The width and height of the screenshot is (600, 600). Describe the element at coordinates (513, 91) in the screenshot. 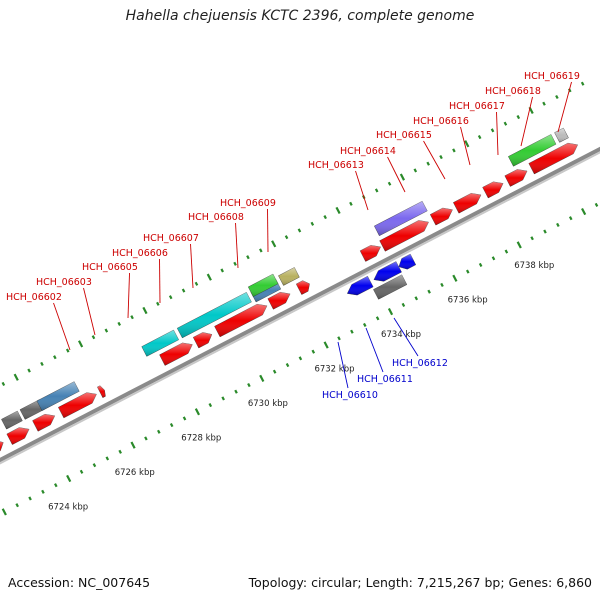

I see `gene-label: HCH_06618` at that location.